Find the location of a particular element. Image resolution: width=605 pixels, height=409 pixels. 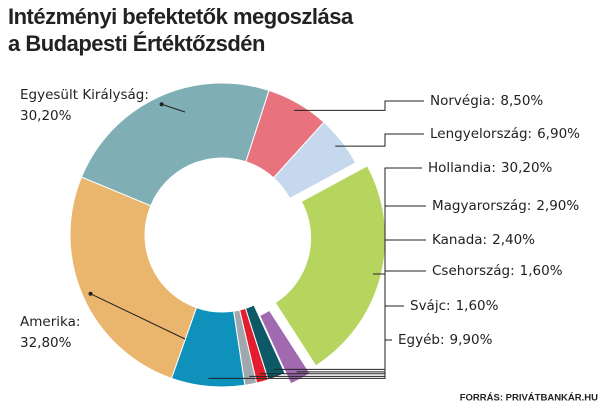

value-label: 6,90% is located at coordinates (558, 134).